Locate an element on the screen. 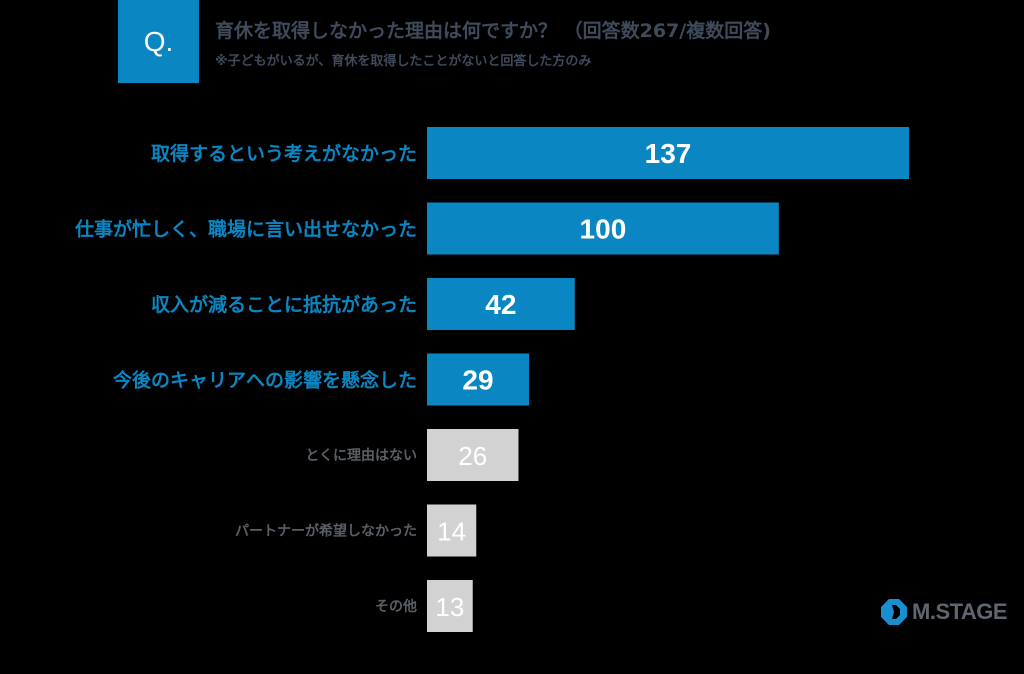 The height and width of the screenshot is (674, 1024). data-label: 100 is located at coordinates (603, 229).